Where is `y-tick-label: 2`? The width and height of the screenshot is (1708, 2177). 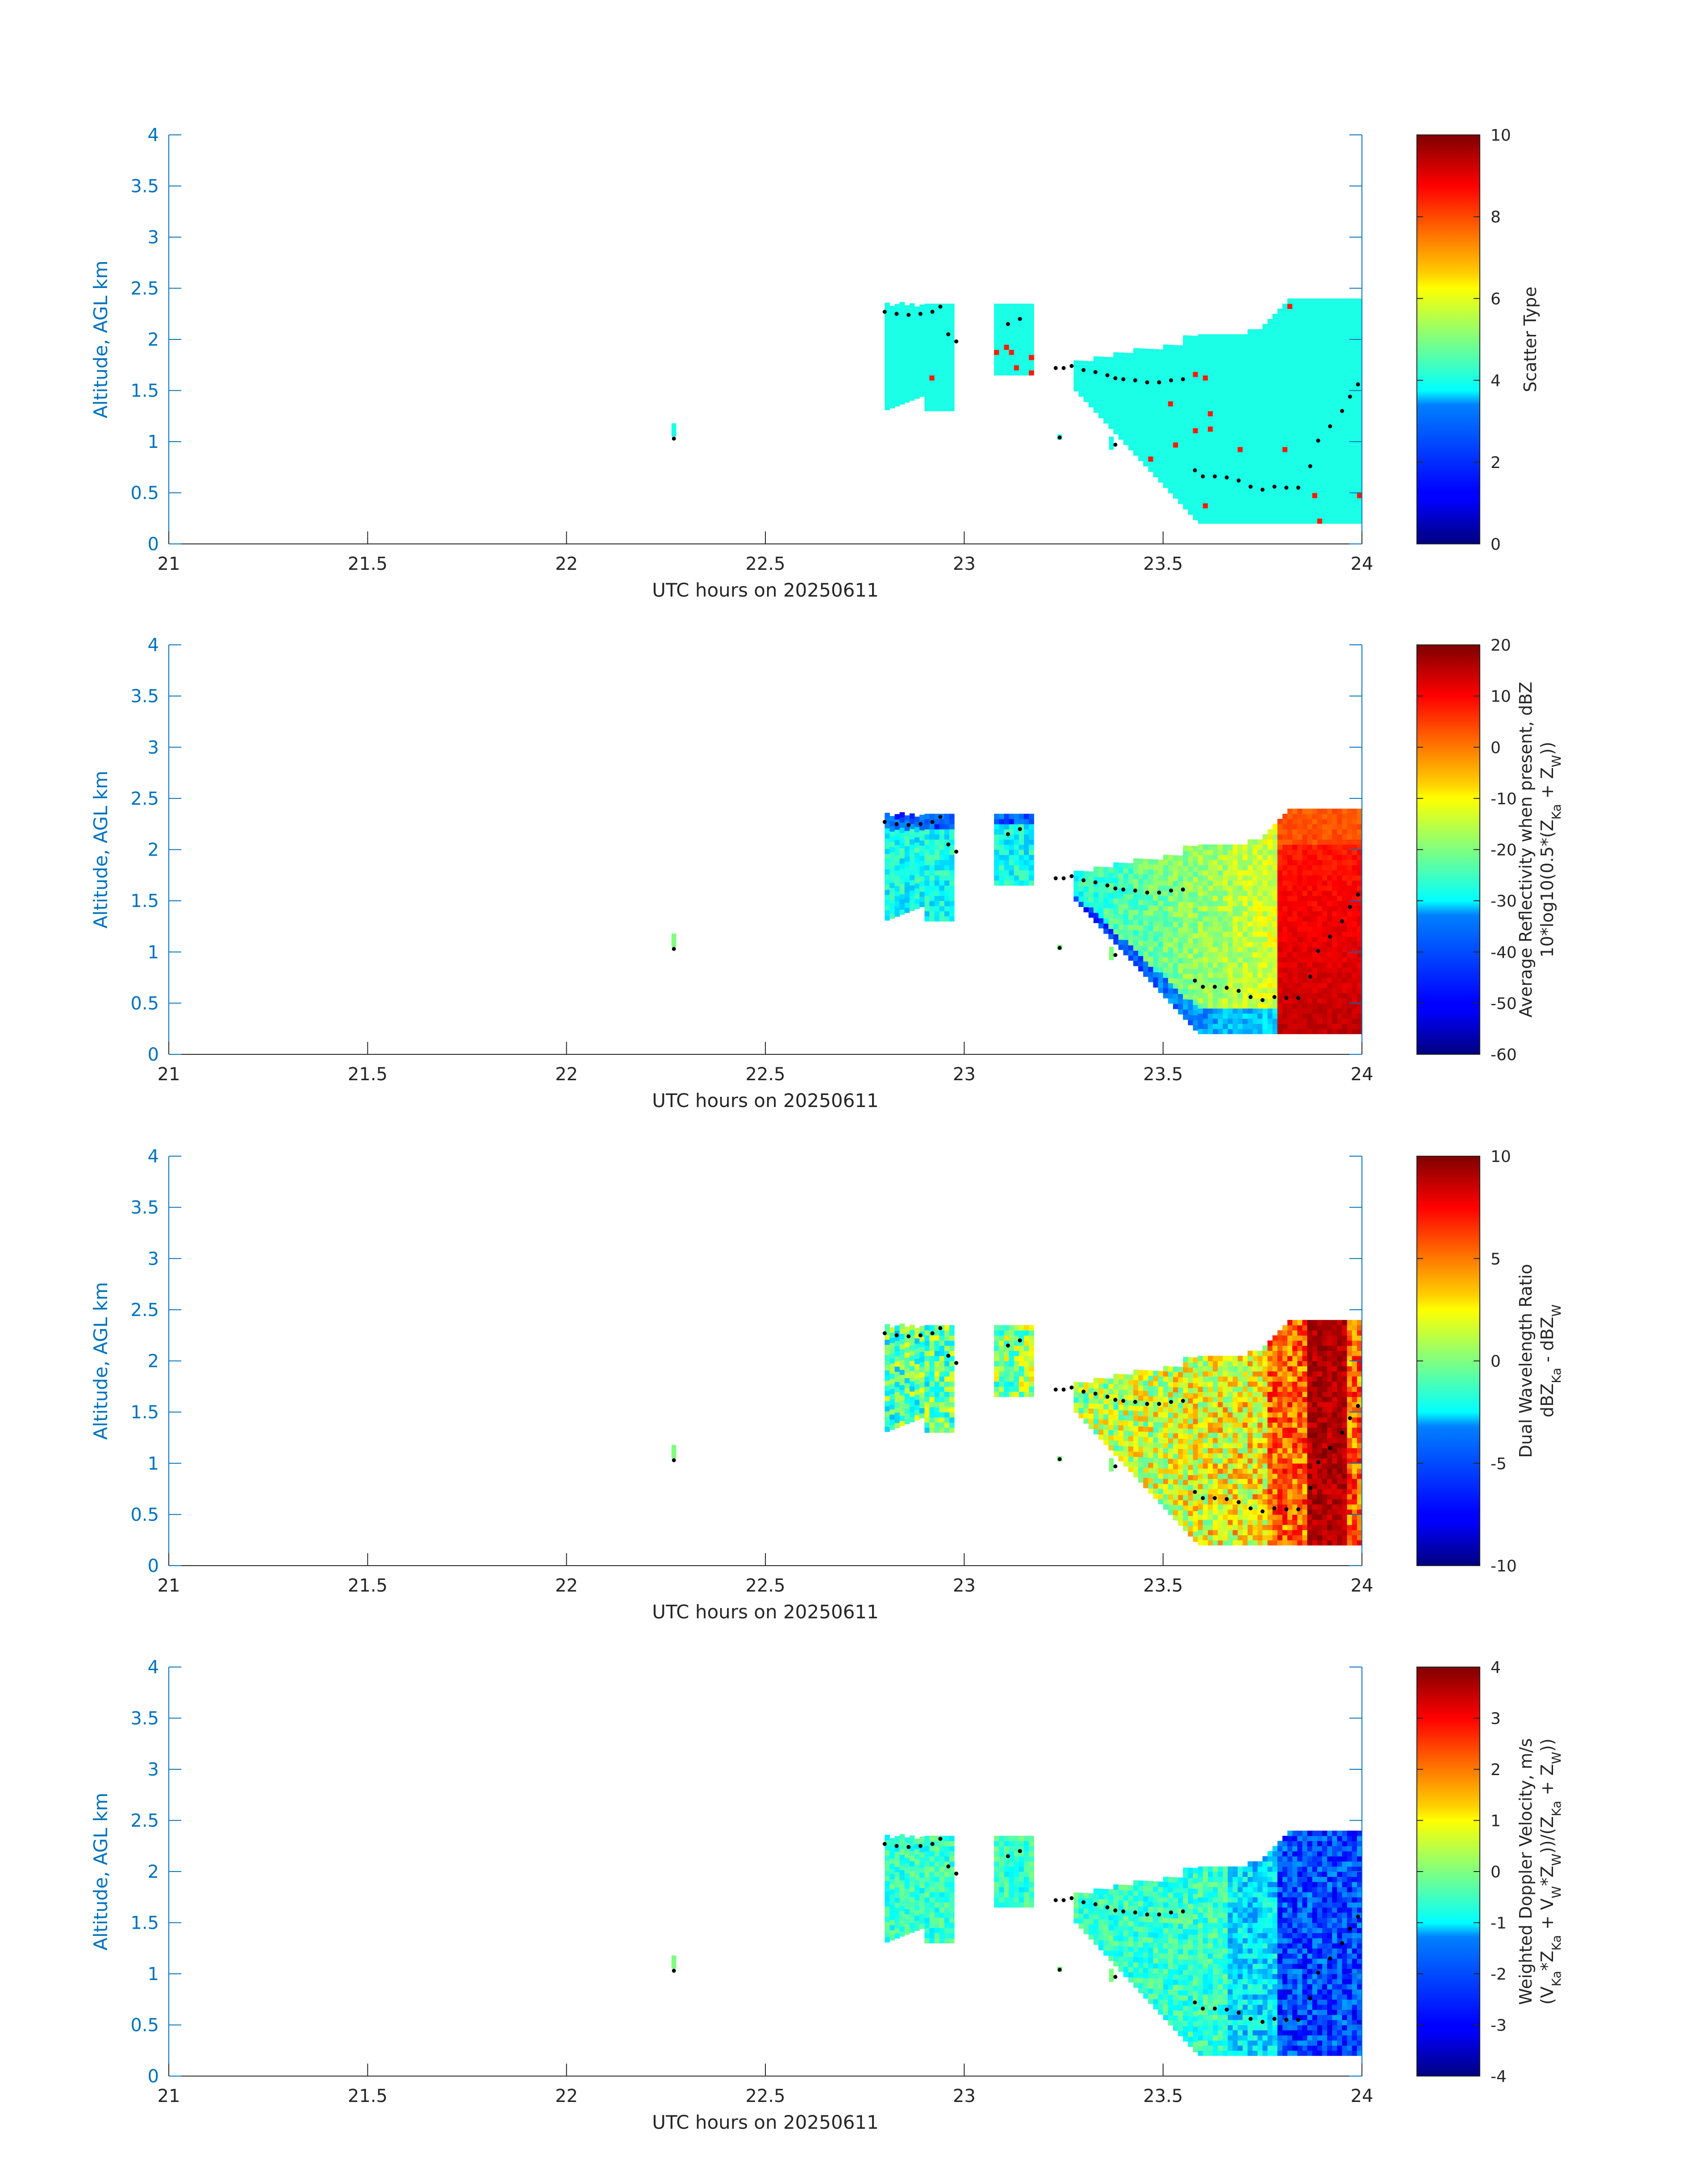
y-tick-label: 2 is located at coordinates (153, 850).